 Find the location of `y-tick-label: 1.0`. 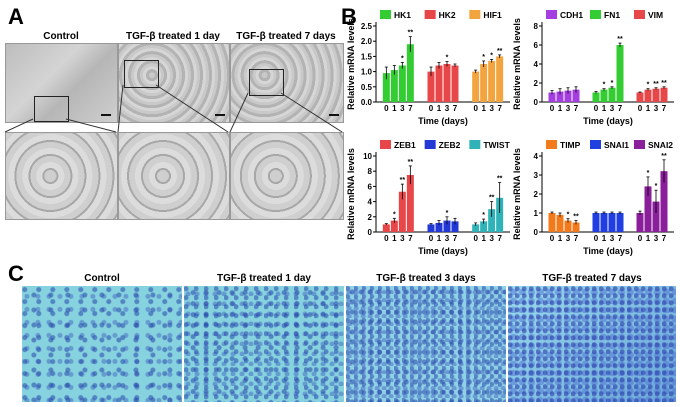

y-tick-label: 1.0 is located at coordinates (367, 72).